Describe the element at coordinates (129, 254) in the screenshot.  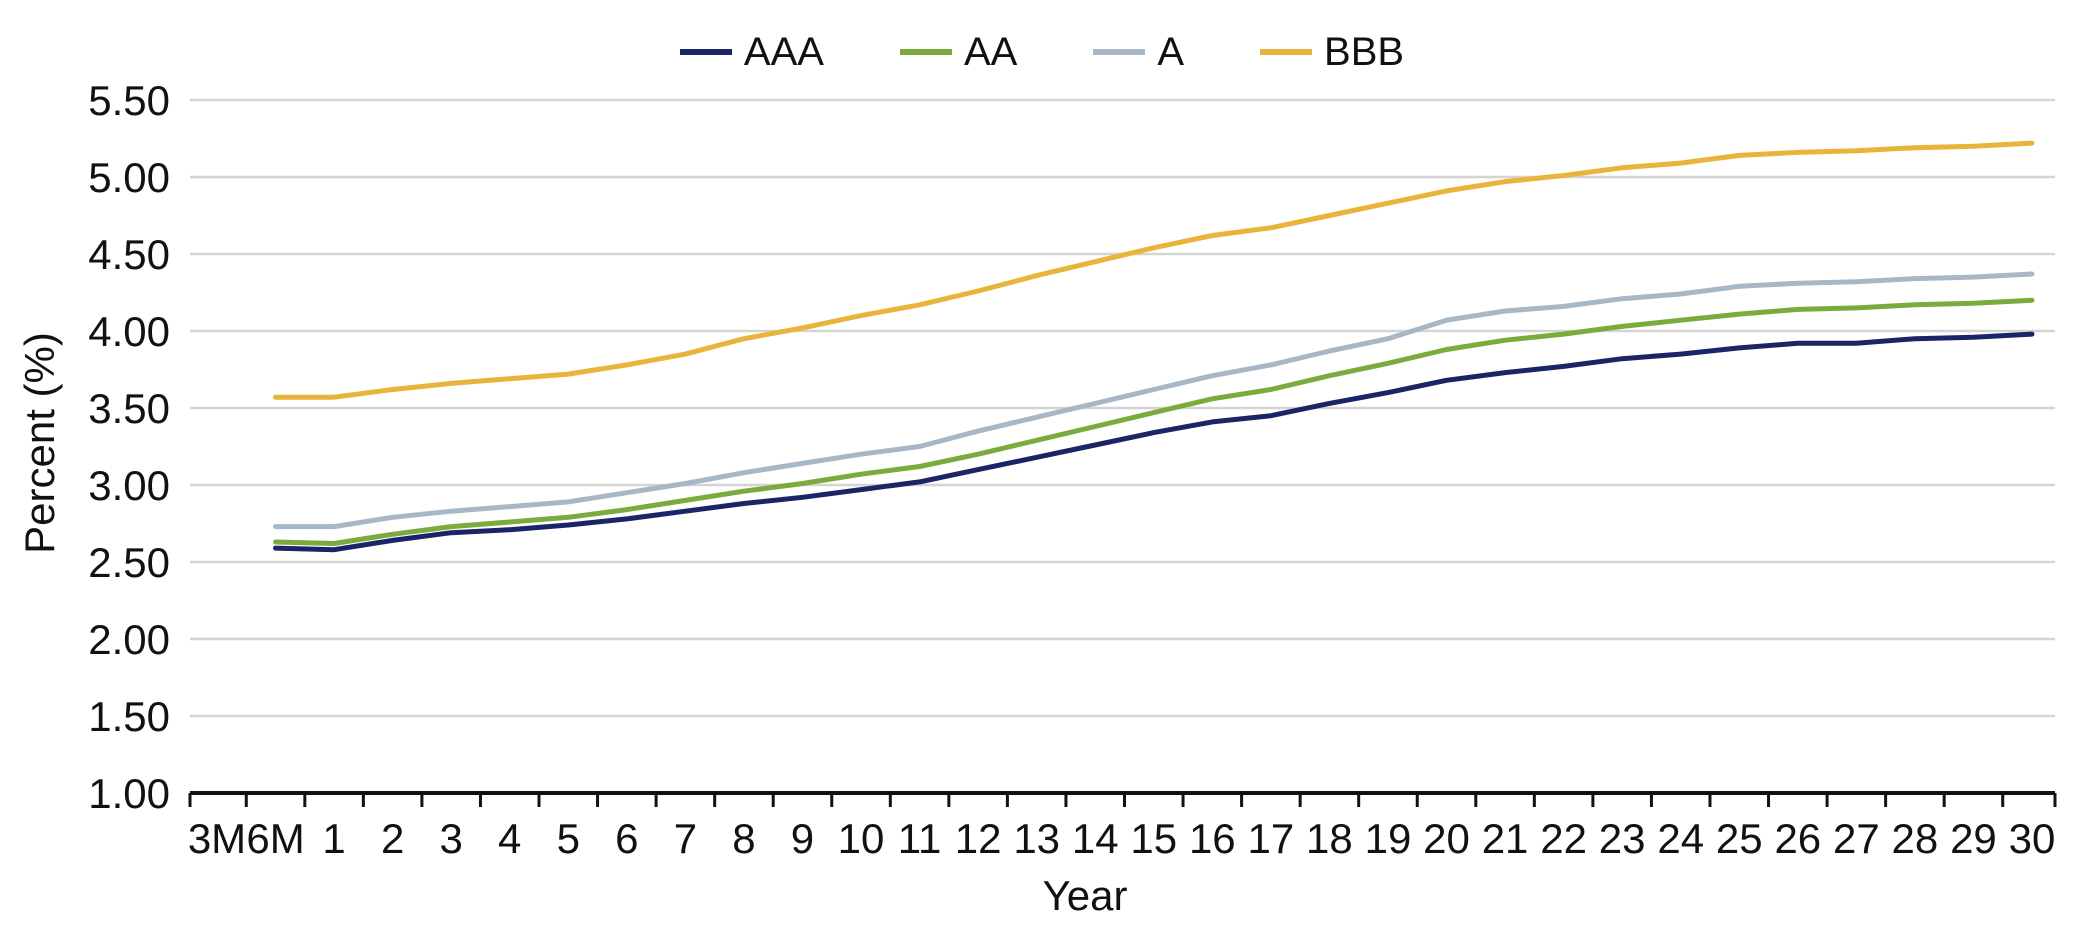
I see `y-tick-label: 4.50` at that location.